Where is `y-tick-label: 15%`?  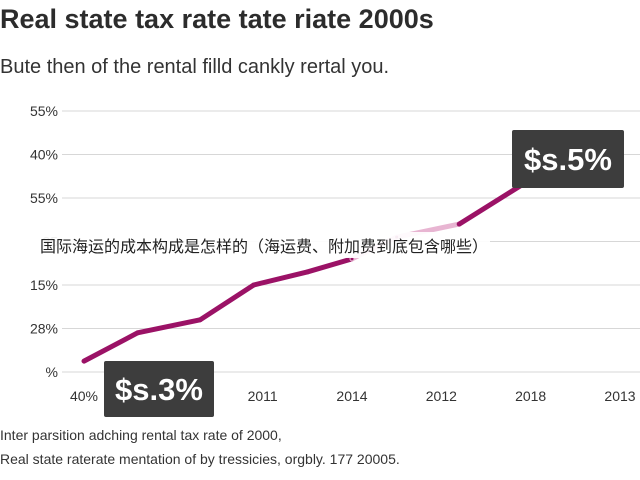
y-tick-label: 15% is located at coordinates (44, 285).